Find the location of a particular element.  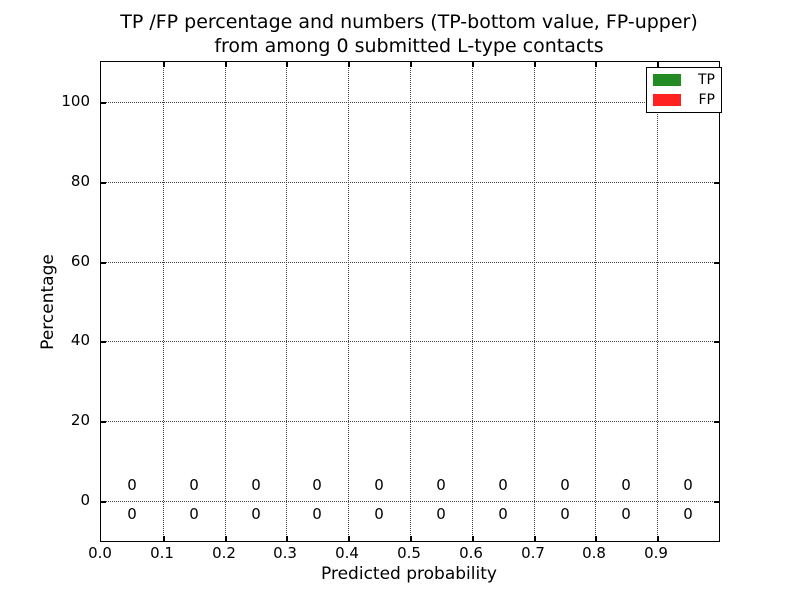

y-axis-tick-label: 100 is located at coordinates (75, 101).